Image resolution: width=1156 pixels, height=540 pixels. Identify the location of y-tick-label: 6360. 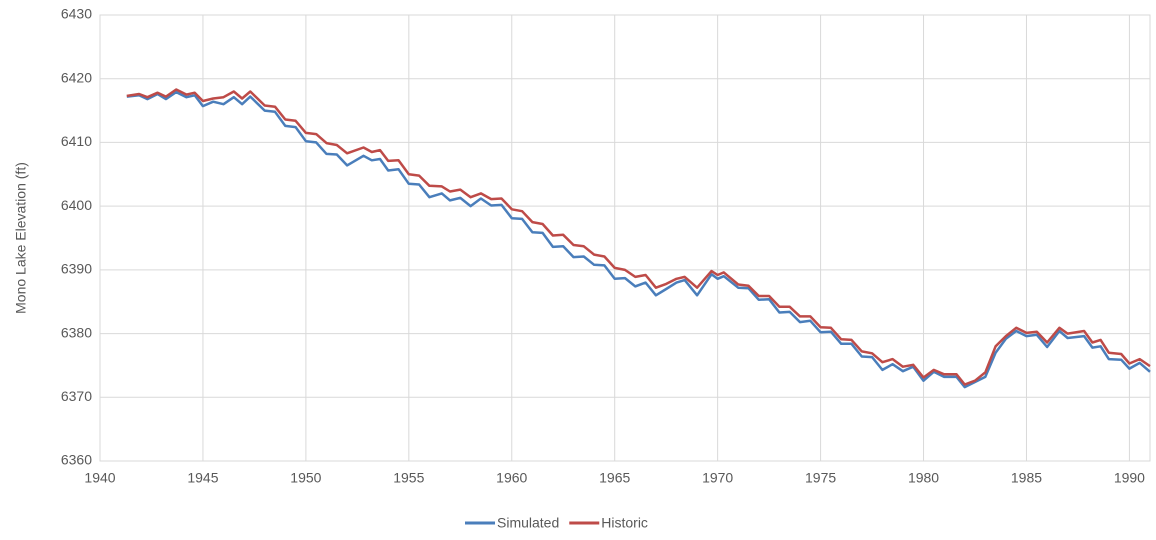
(76, 460).